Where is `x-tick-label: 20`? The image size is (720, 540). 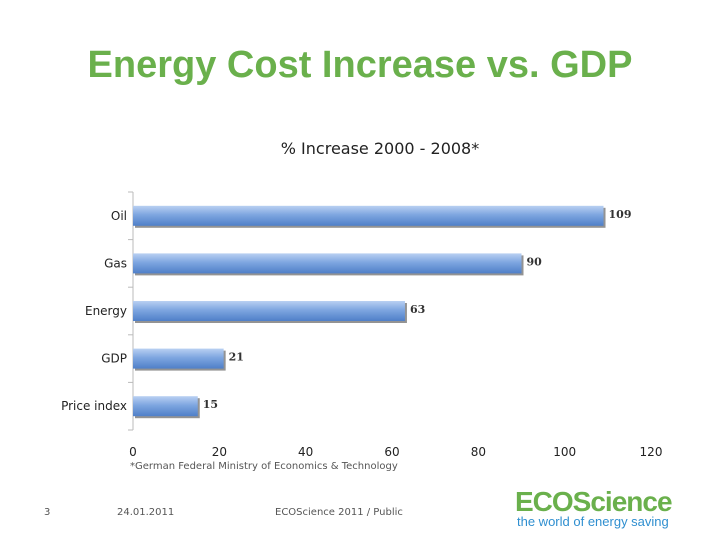 x-tick-label: 20 is located at coordinates (219, 452).